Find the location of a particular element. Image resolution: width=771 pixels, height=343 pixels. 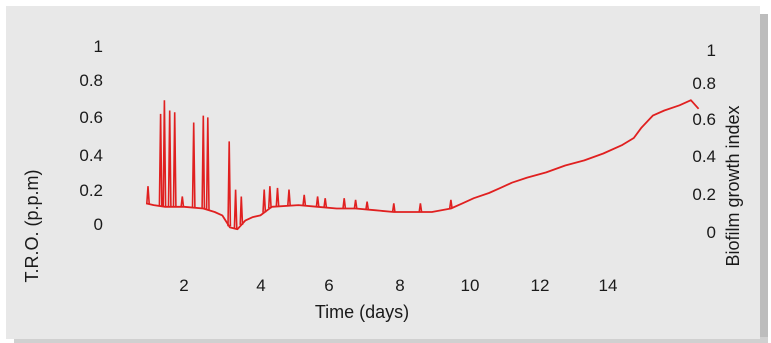

x-tick-label: 4 is located at coordinates (260, 285).